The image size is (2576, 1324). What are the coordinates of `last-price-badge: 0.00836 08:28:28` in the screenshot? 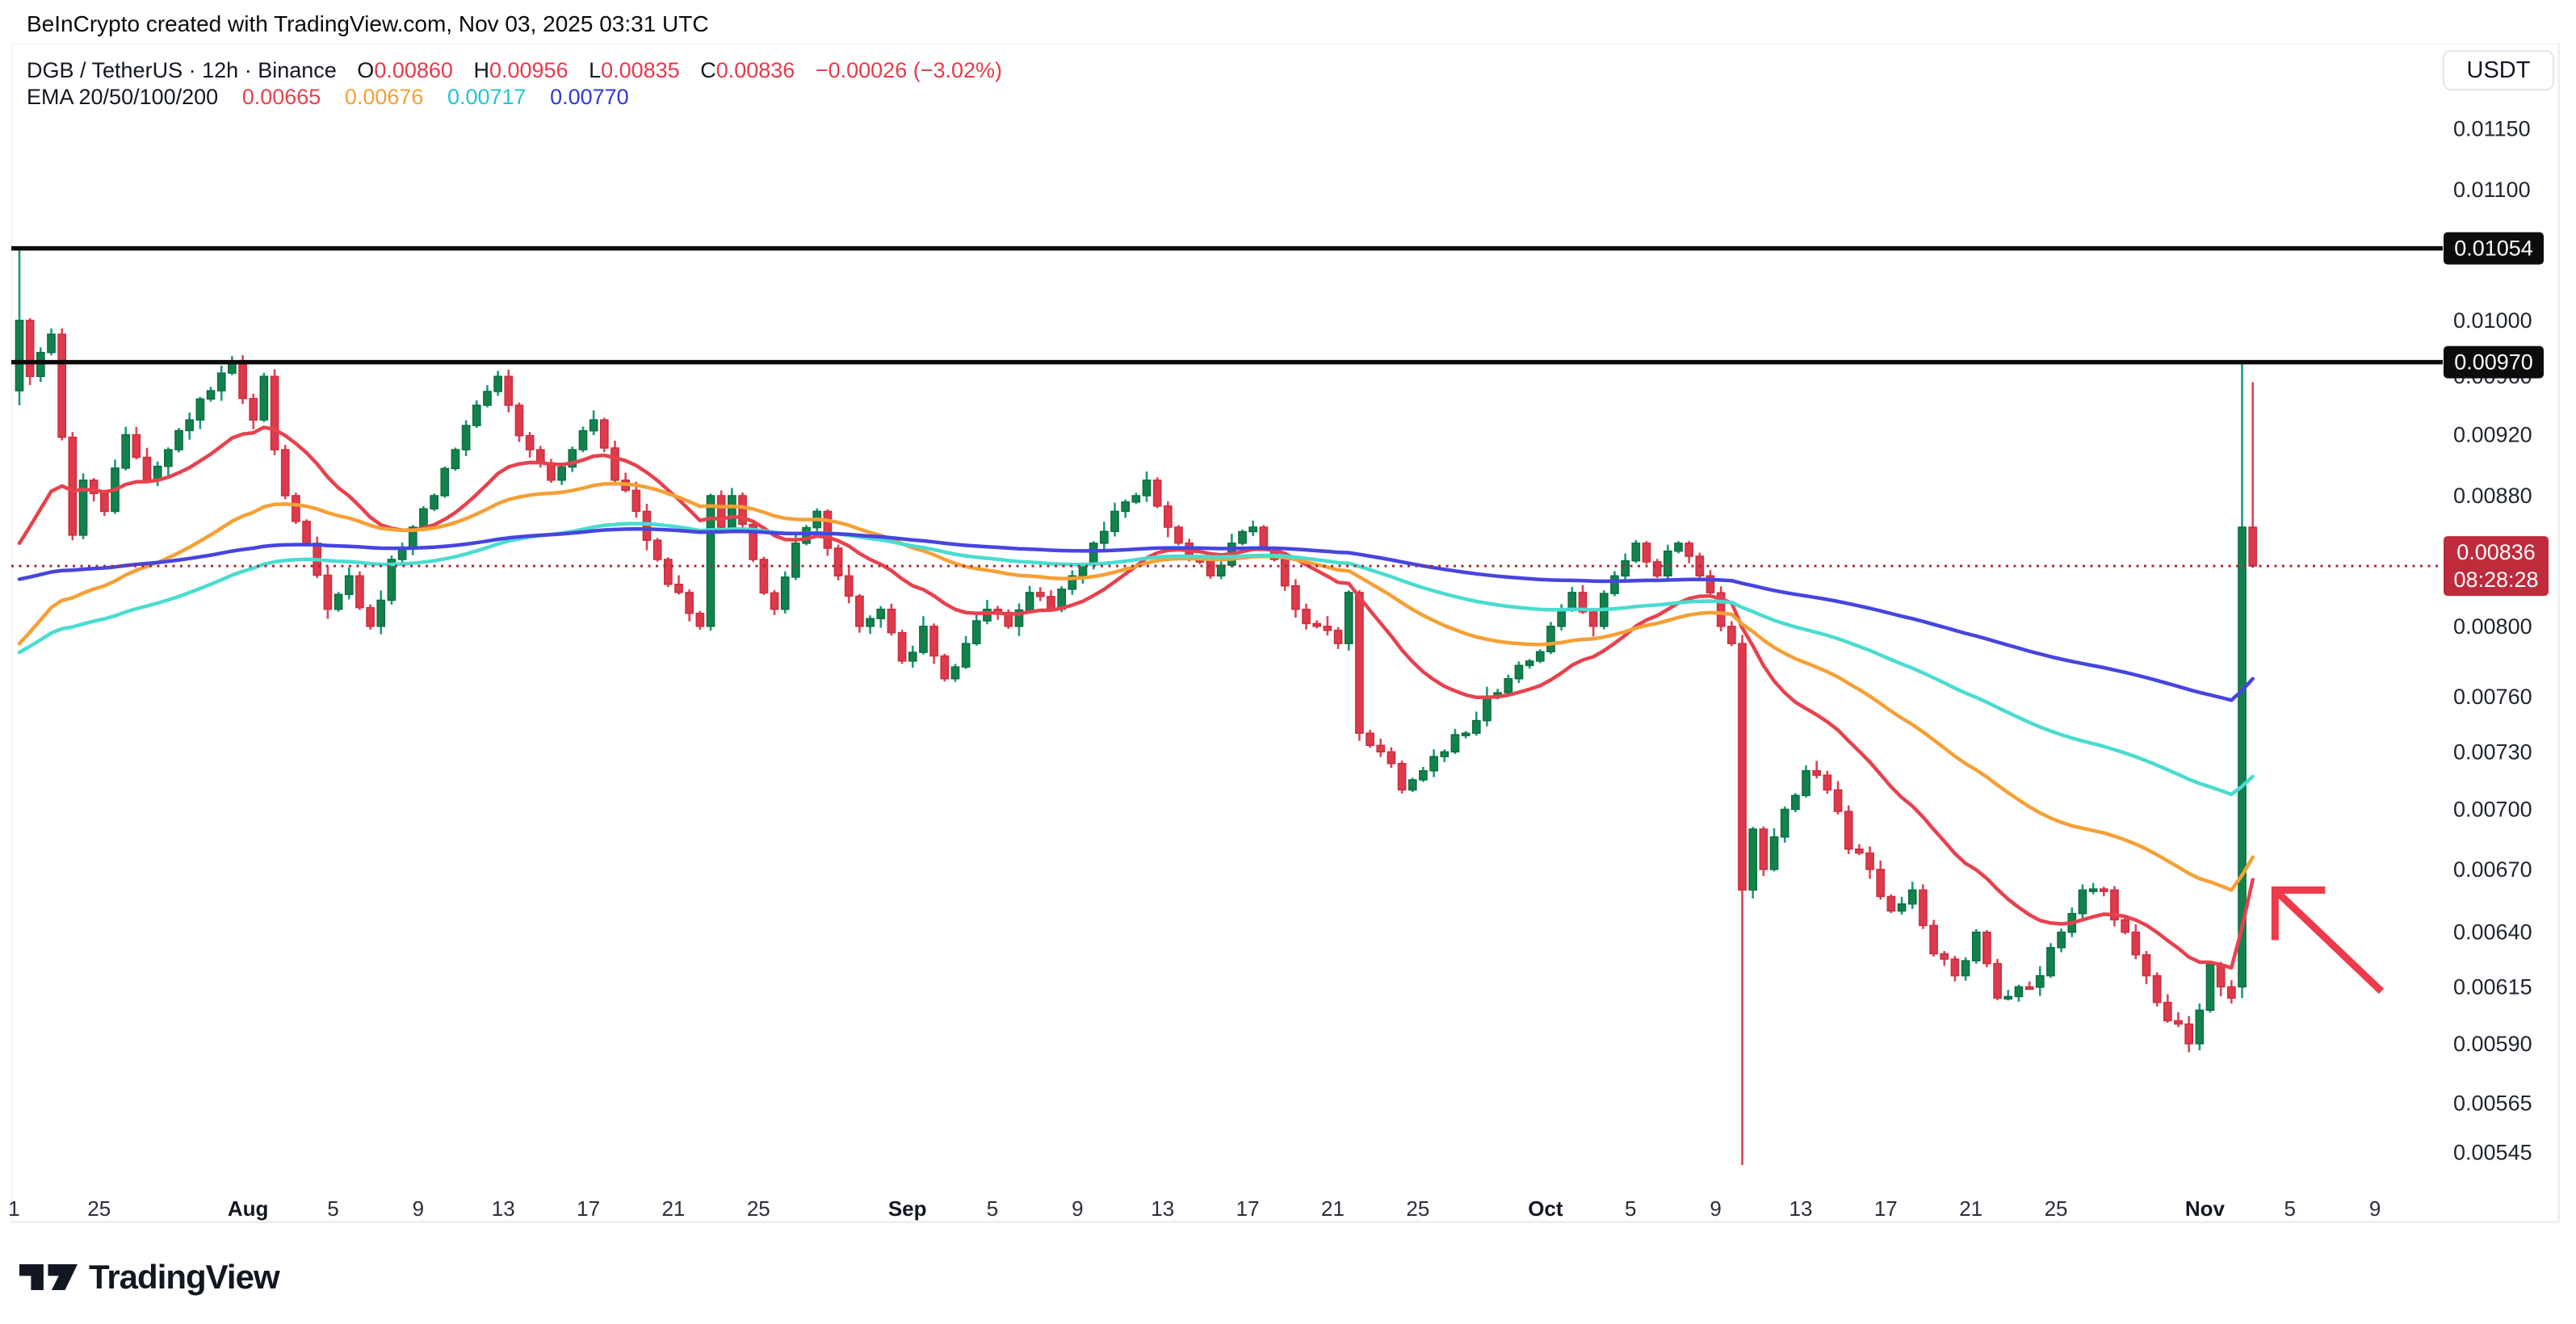 It's located at (2496, 566).